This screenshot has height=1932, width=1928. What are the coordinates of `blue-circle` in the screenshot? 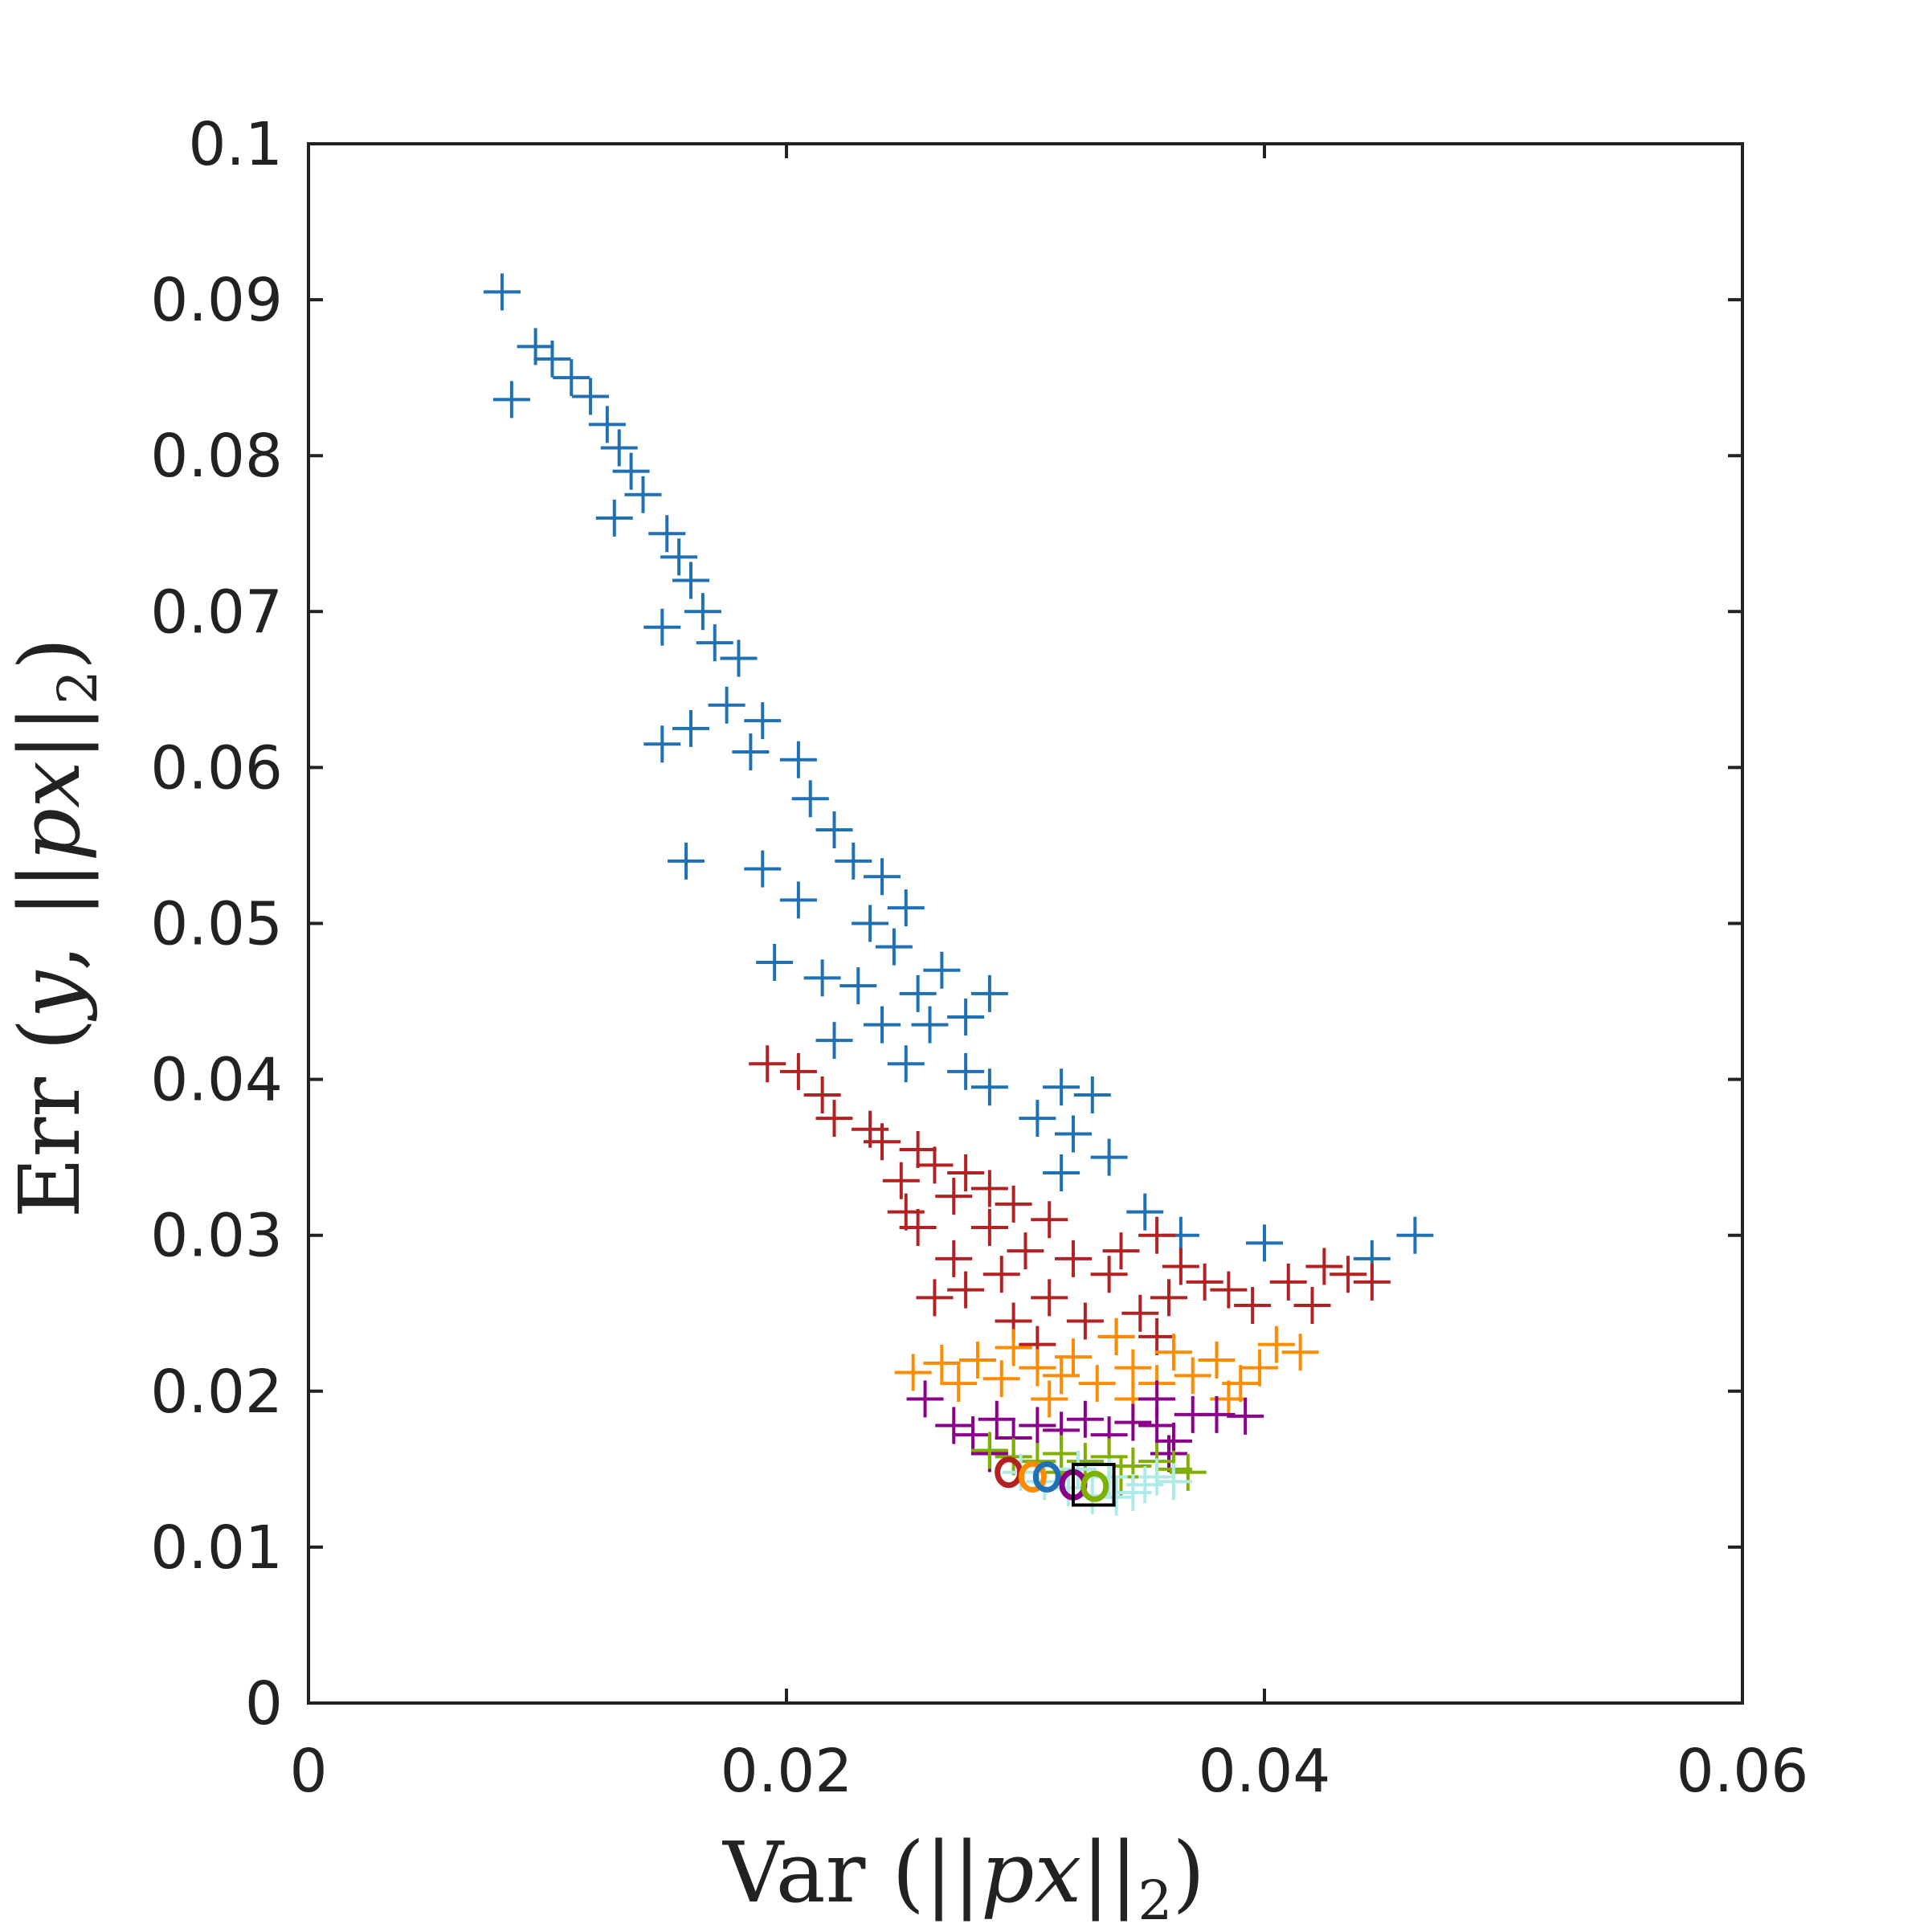 It's located at (1046, 1477).